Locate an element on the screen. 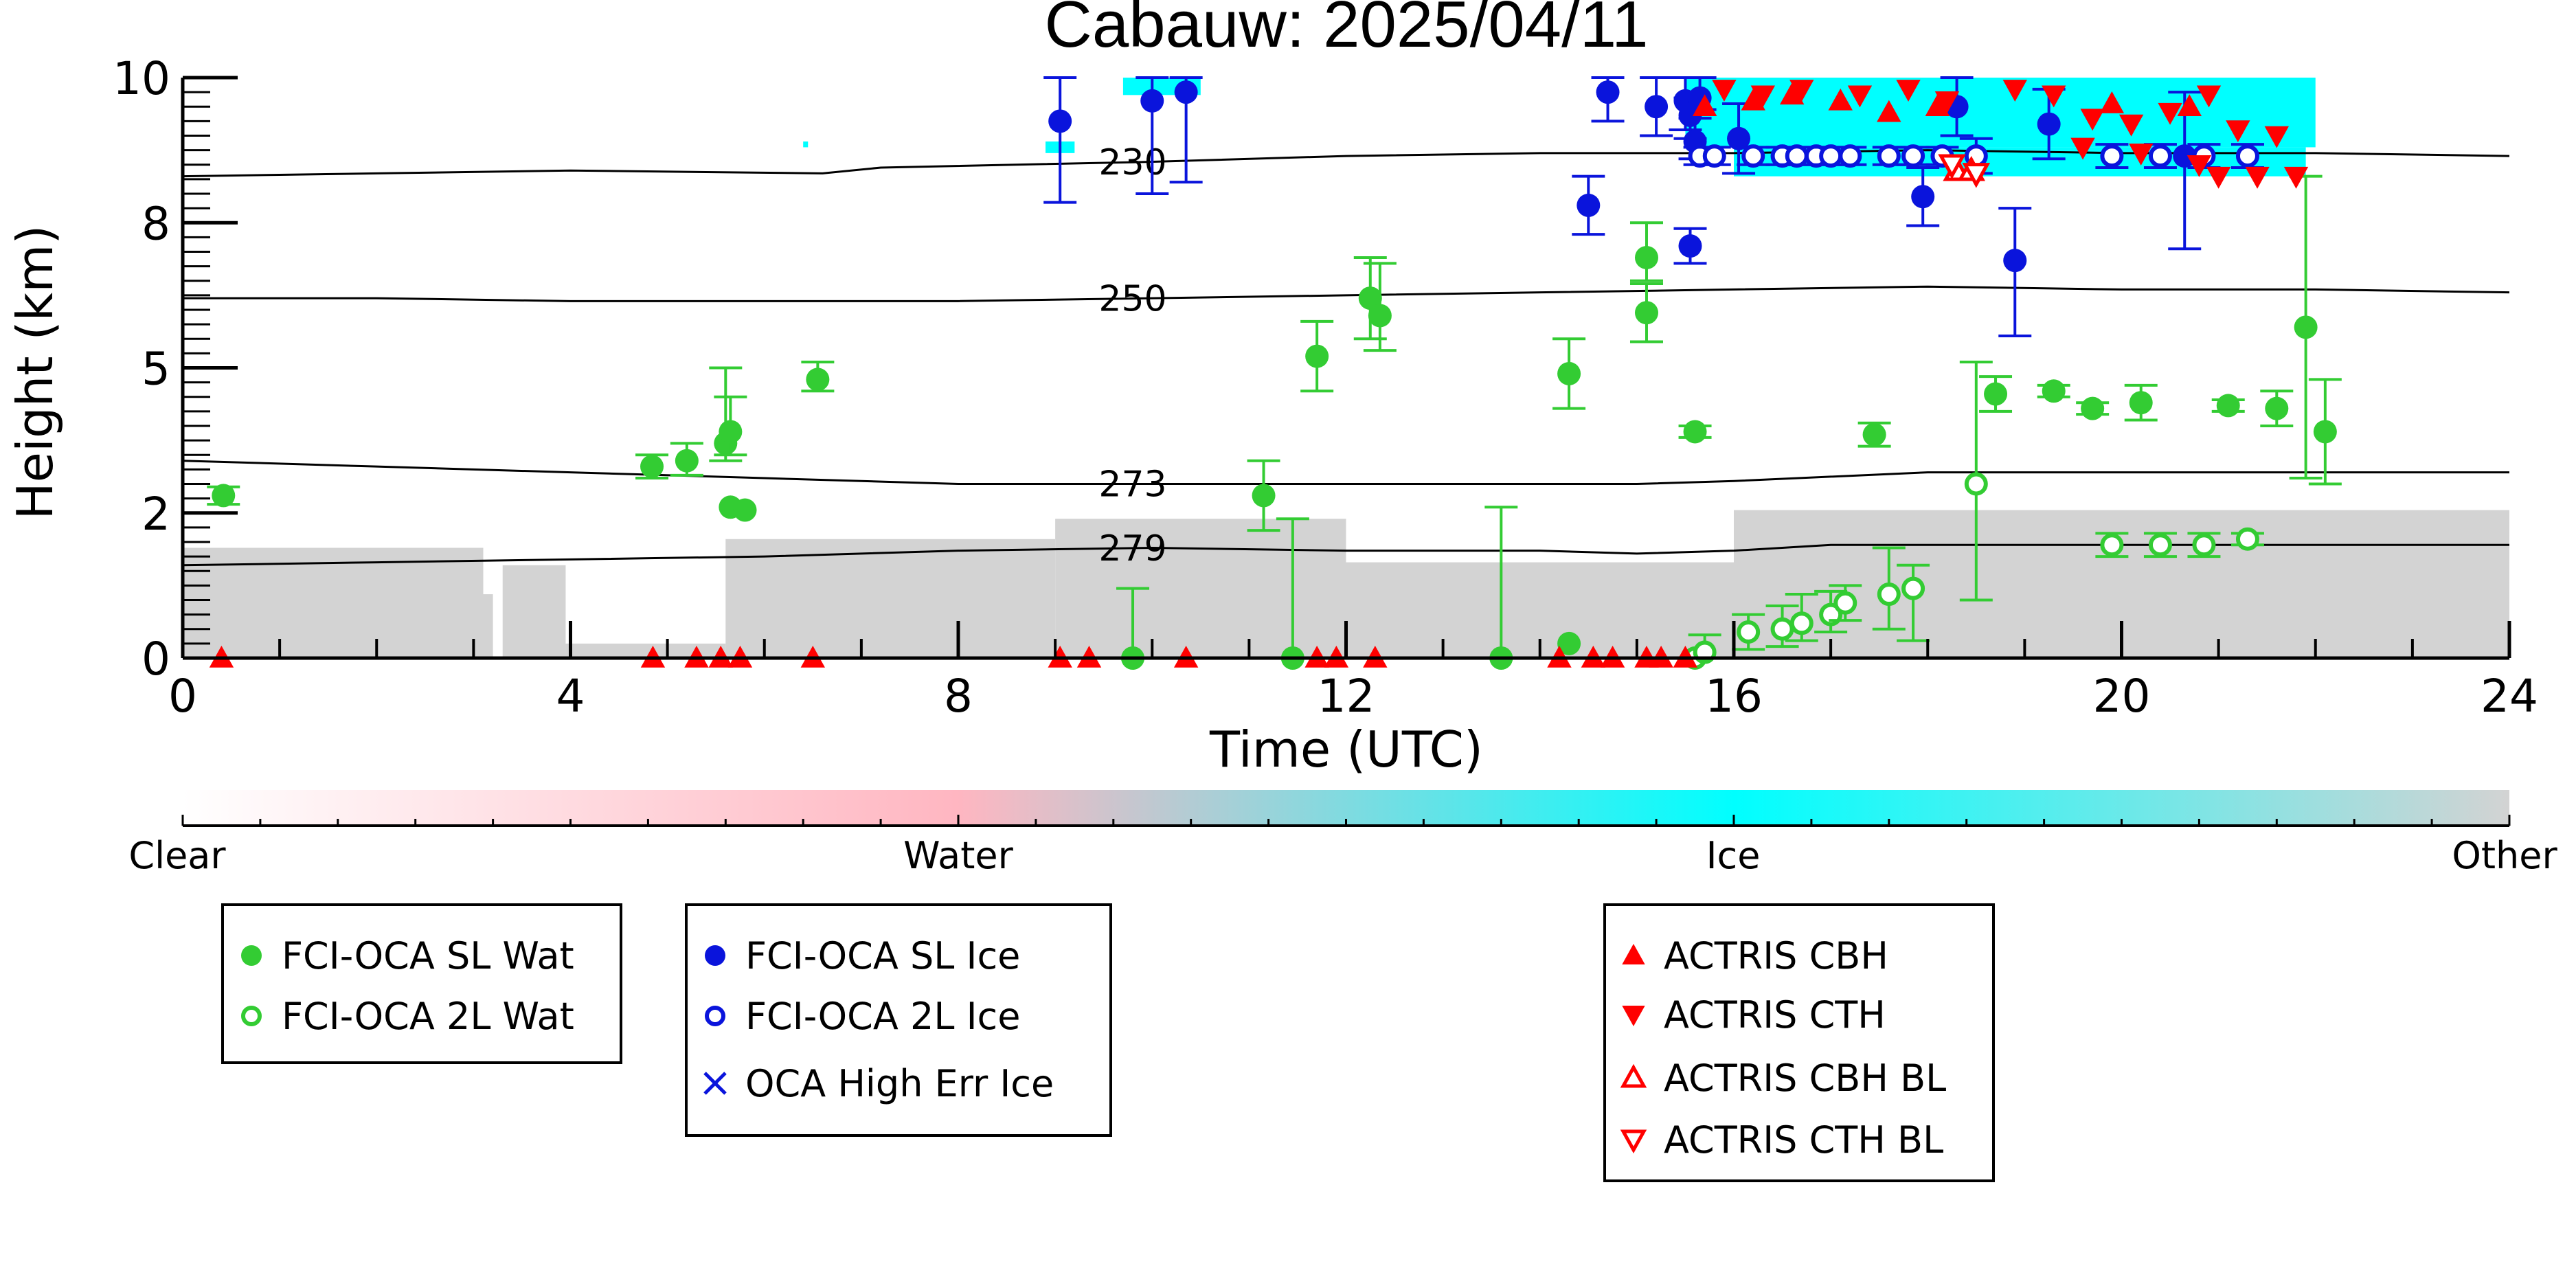 The width and height of the screenshot is (2576, 1288). triangle-down-icon is located at coordinates (1633, 1014).